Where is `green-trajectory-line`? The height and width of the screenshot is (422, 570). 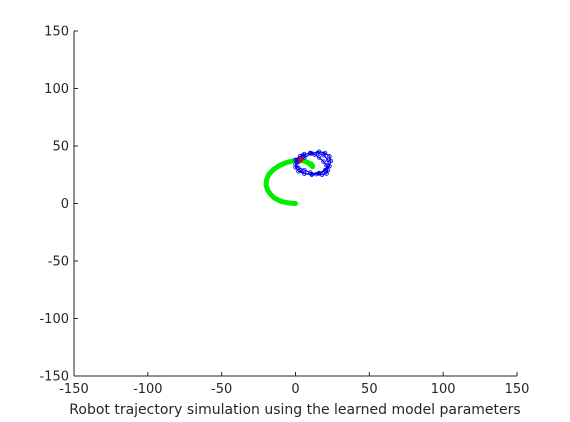 green-trajectory-line is located at coordinates (289, 181).